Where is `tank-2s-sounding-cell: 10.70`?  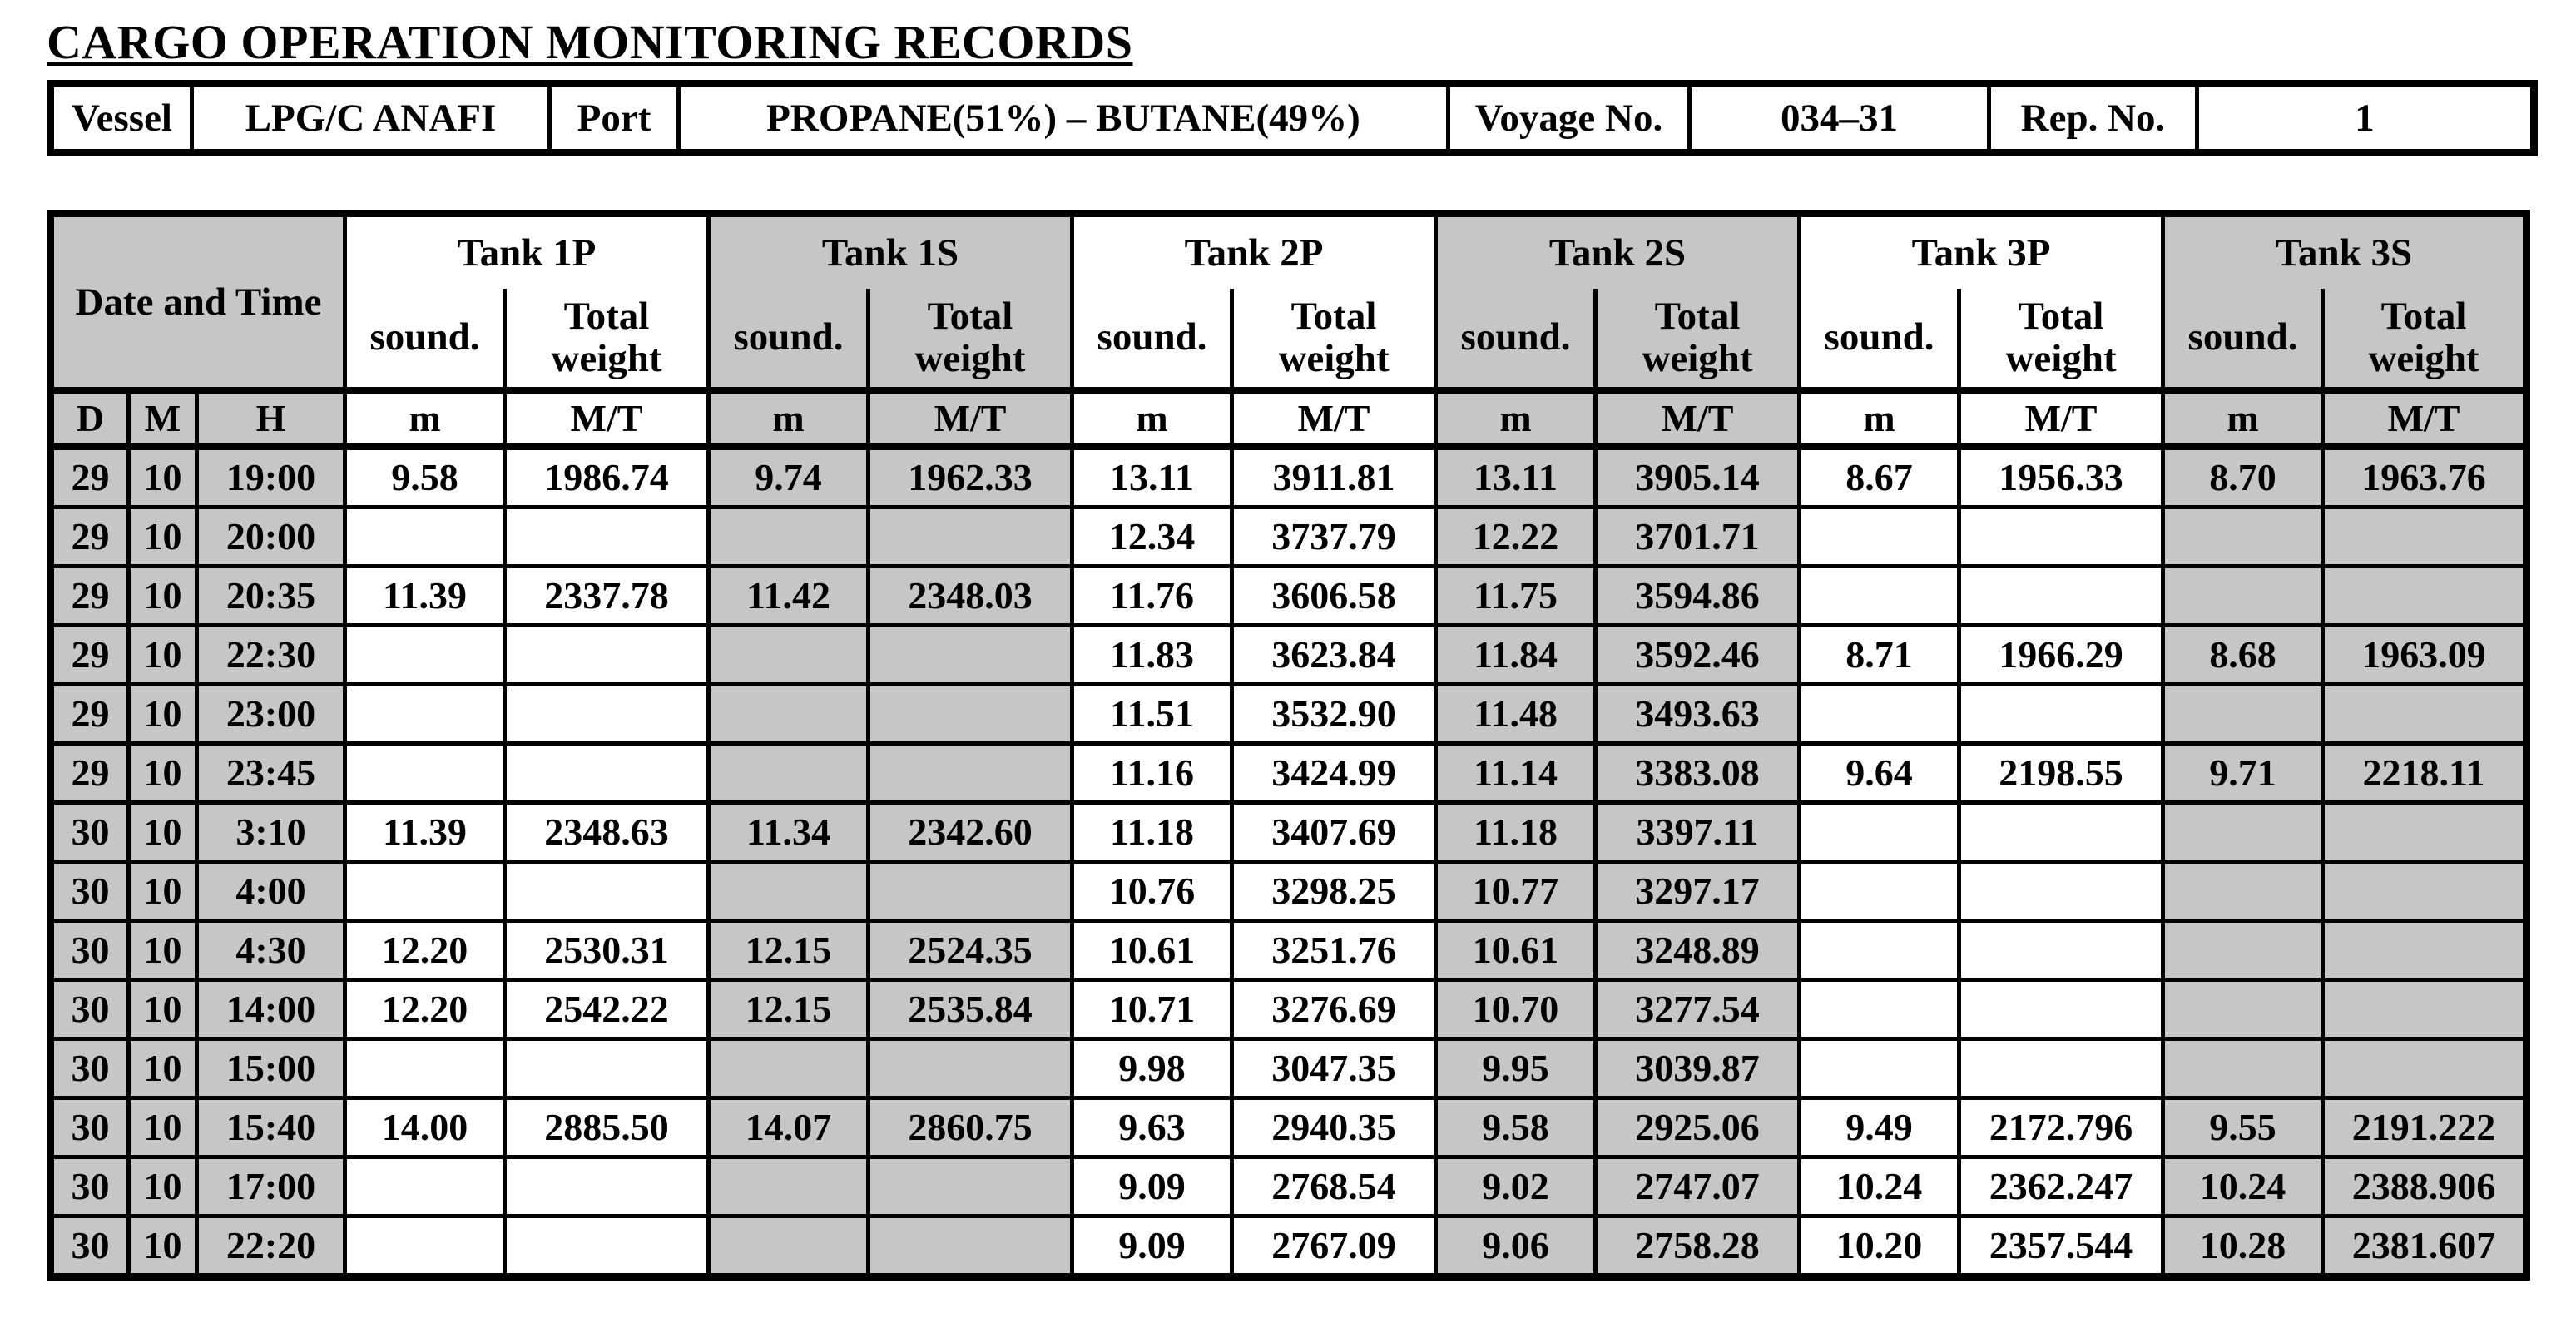 tank-2s-sounding-cell: 10.70 is located at coordinates (1516, 1009).